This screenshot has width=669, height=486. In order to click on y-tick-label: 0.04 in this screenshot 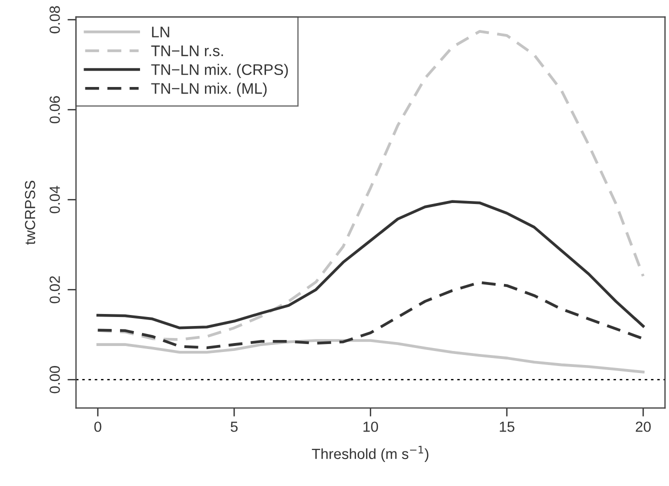, I will do `click(55, 200)`.